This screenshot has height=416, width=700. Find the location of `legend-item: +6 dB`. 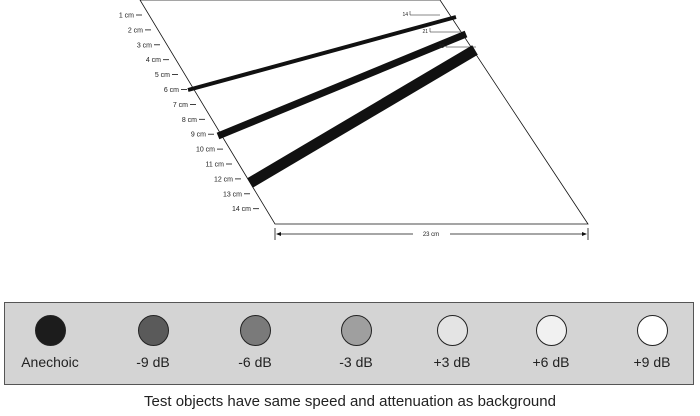

legend-item: +6 dB is located at coordinates (551, 342).